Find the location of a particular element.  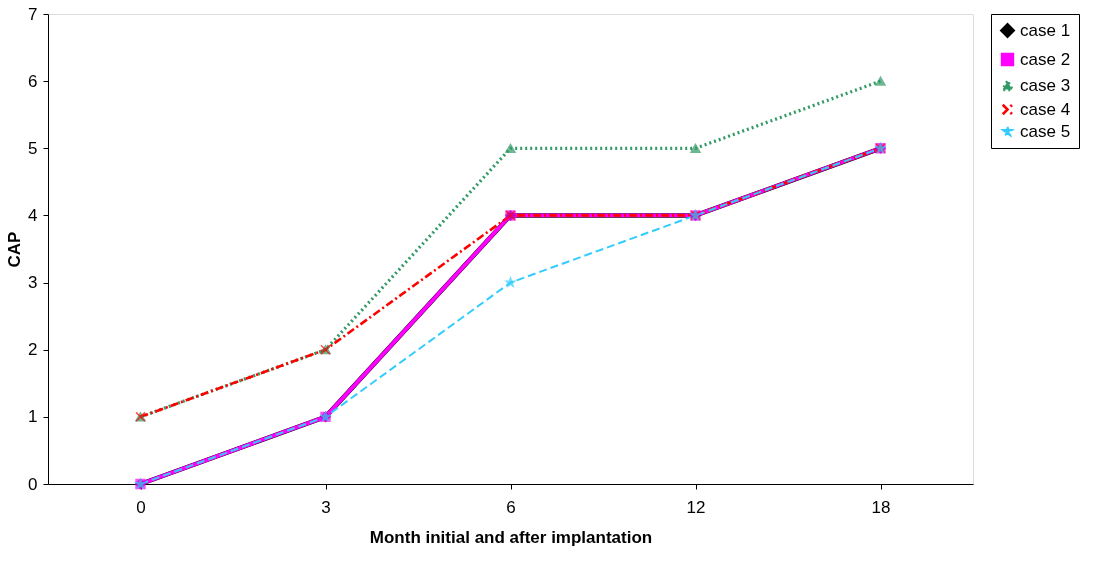

y-tick-label: 1 is located at coordinates (33, 417).